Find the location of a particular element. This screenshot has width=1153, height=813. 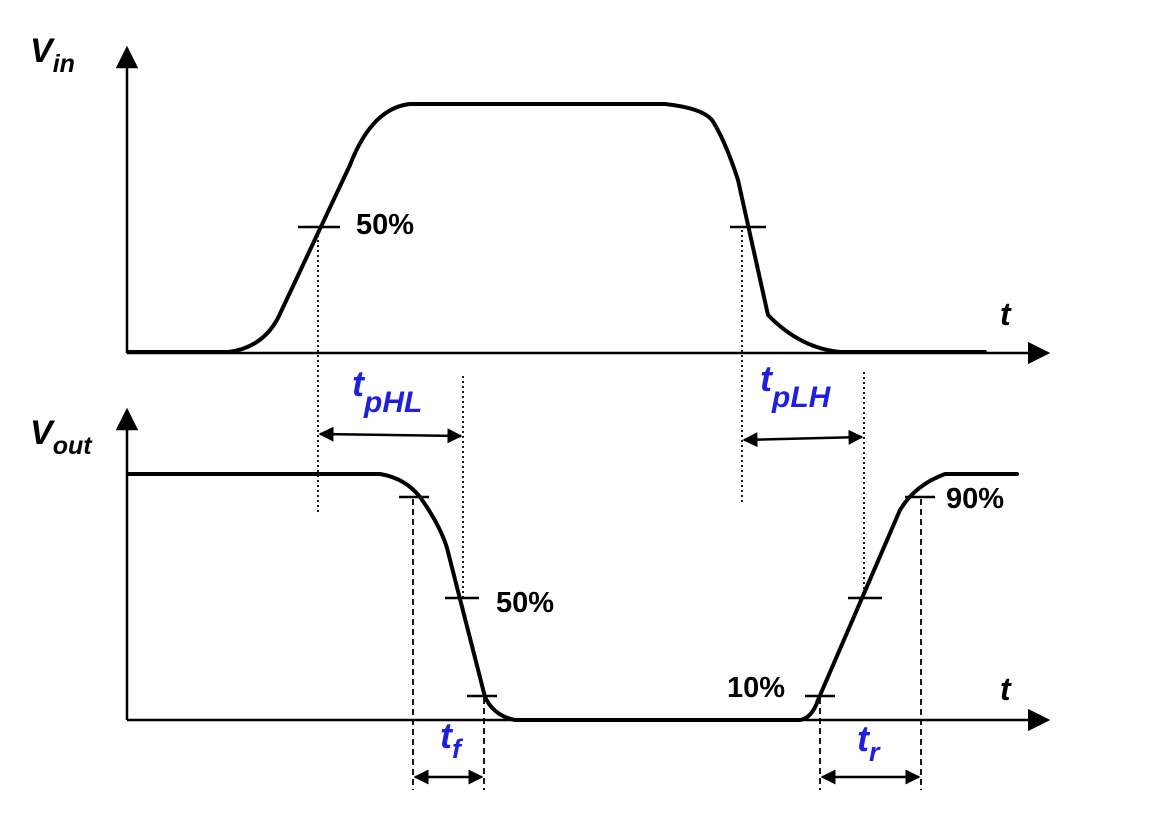

vin-axis-label-sub: in is located at coordinates (64, 64).